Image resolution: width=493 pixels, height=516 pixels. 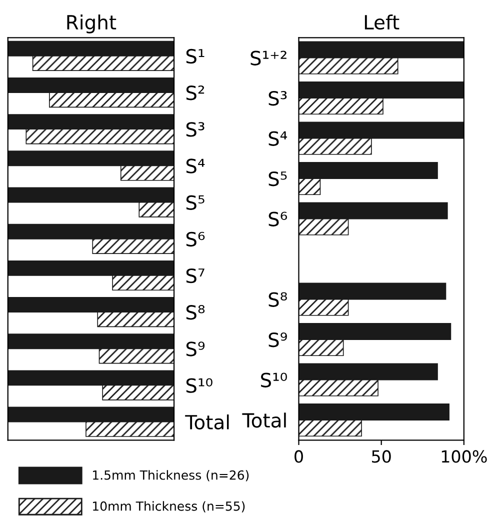 I want to click on legend-label: 10mm Thickness (n=55), so click(x=169, y=506).